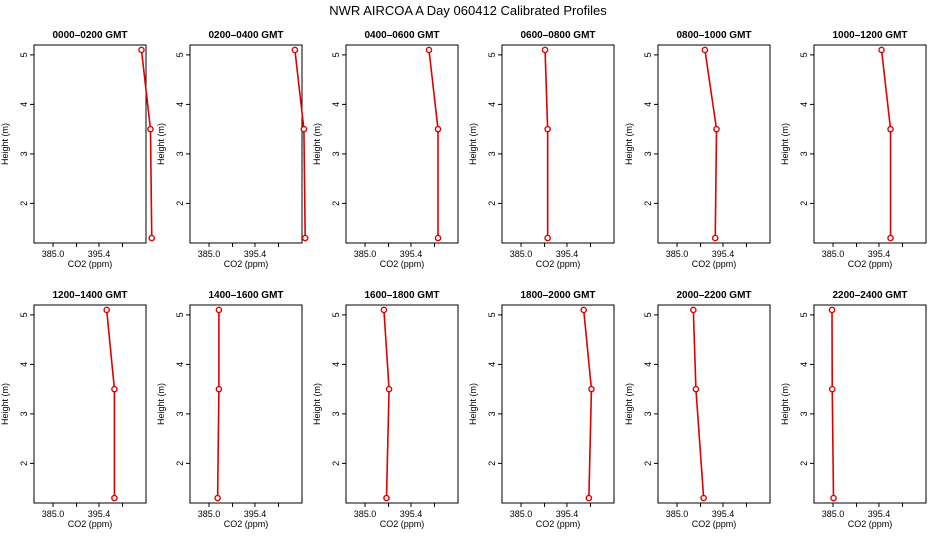 Image resolution: width=936 pixels, height=540 pixels. Describe the element at coordinates (869, 295) in the screenshot. I see `panel-title: 2200–2400 GMT` at that location.